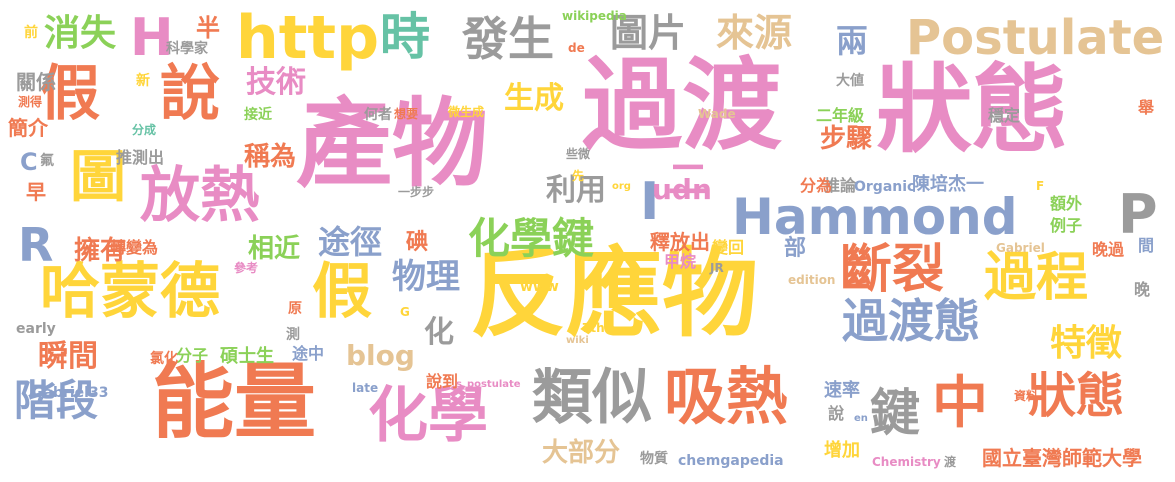 The height and width of the screenshot is (482, 1175). What do you see at coordinates (417, 242) in the screenshot?
I see `word-55: 碘` at bounding box center [417, 242].